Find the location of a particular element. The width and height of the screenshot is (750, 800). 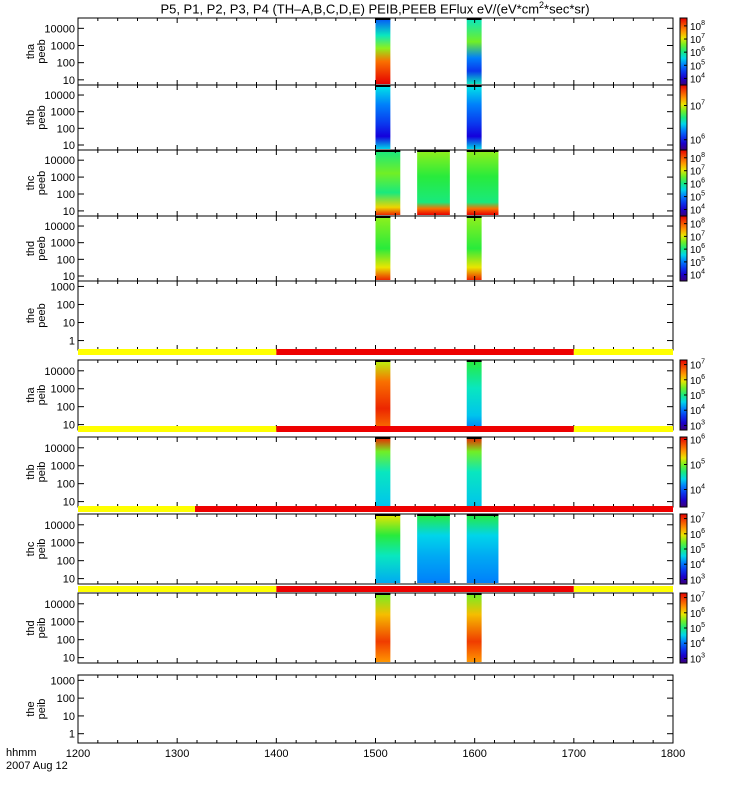

panel-thbPeeb: 10 100 1000 10000 thb peeb 10⁶ 10⁷ is located at coordinates (365, 118).